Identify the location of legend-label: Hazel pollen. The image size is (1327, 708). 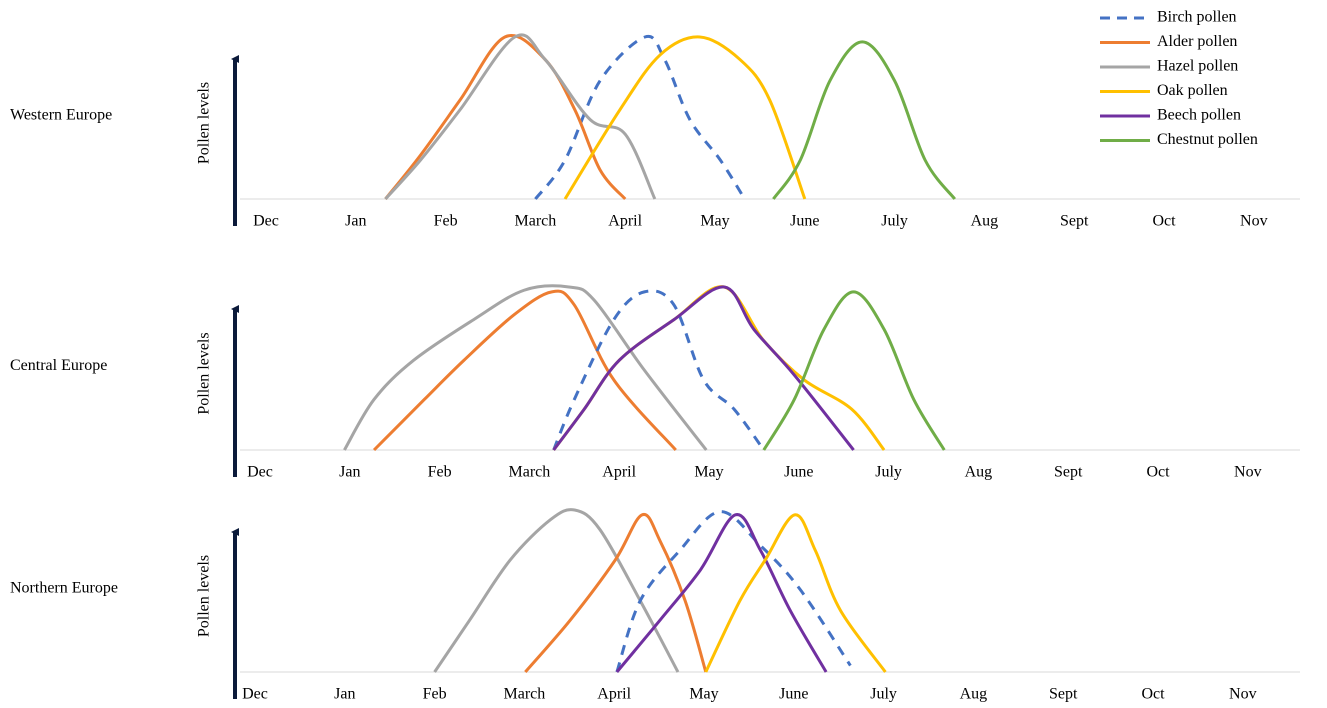
(1197, 66).